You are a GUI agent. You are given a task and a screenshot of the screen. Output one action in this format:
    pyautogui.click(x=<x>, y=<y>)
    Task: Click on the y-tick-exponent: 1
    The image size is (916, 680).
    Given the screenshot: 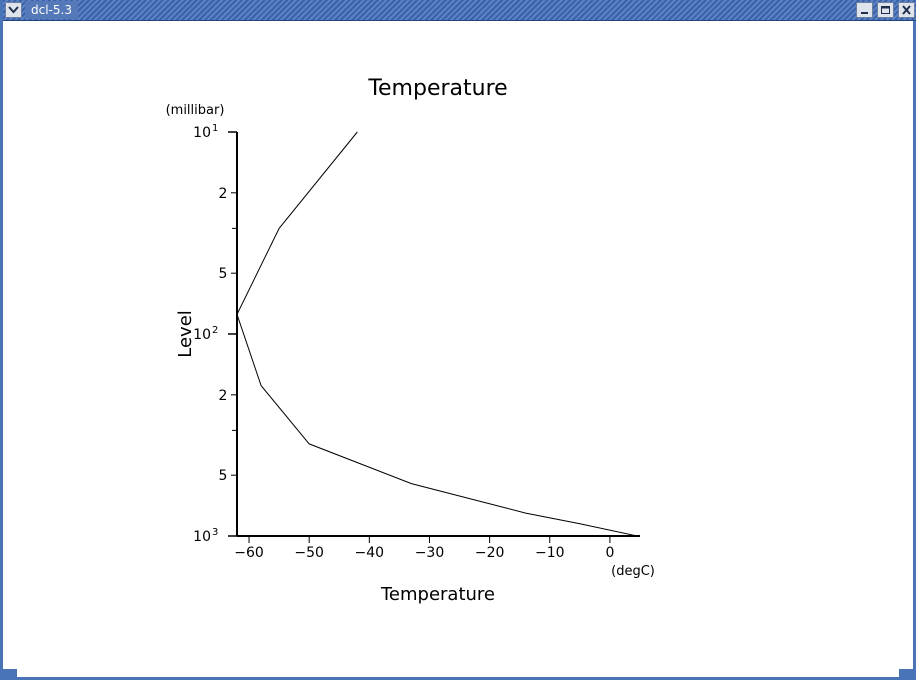 What is the action you would take?
    pyautogui.click(x=215, y=128)
    